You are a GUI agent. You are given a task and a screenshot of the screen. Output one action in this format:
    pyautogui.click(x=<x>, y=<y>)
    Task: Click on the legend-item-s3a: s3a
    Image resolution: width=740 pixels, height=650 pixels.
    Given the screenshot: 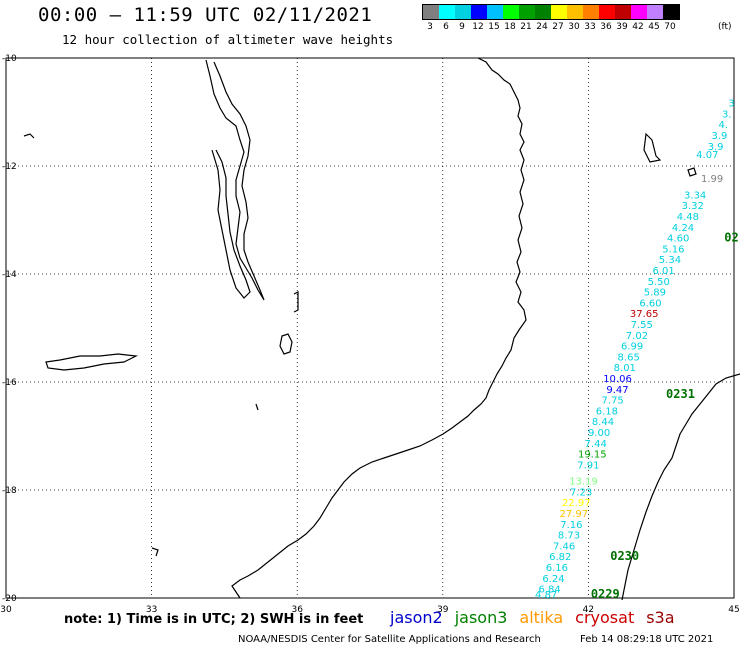 What is the action you would take?
    pyautogui.click(x=660, y=617)
    